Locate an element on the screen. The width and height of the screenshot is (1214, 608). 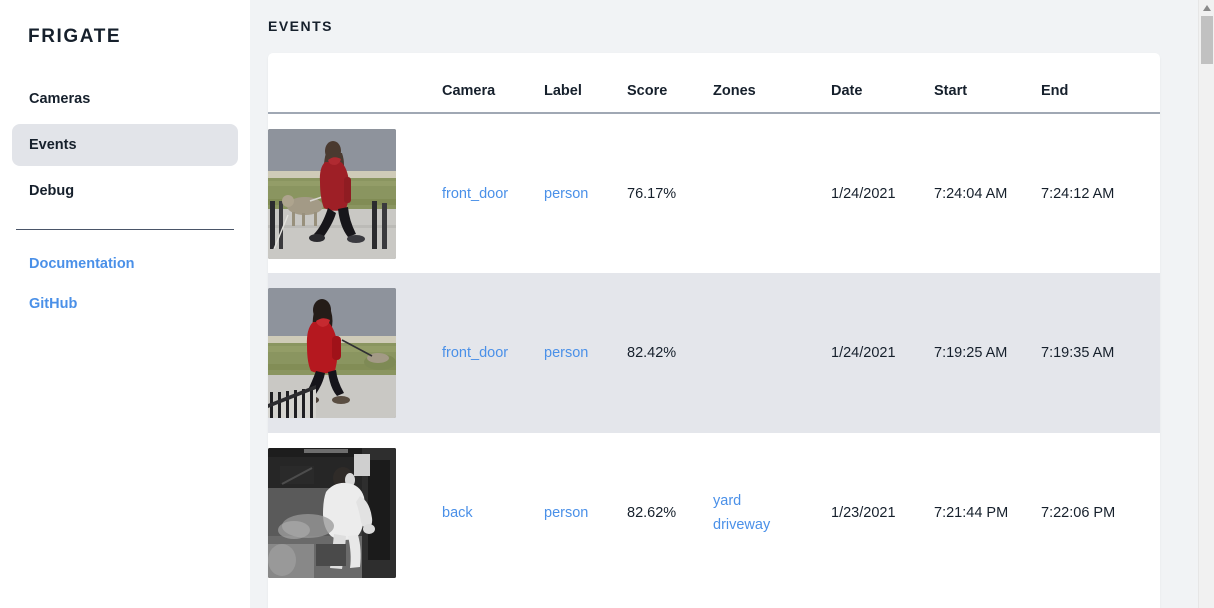
event-zone-link-yard: yard is located at coordinates (727, 501).